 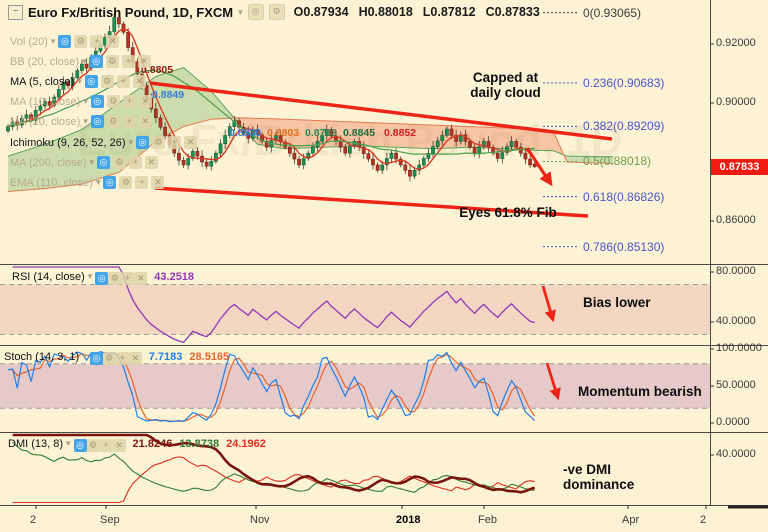 I want to click on rsi-value: 43.2518, so click(x=174, y=276).